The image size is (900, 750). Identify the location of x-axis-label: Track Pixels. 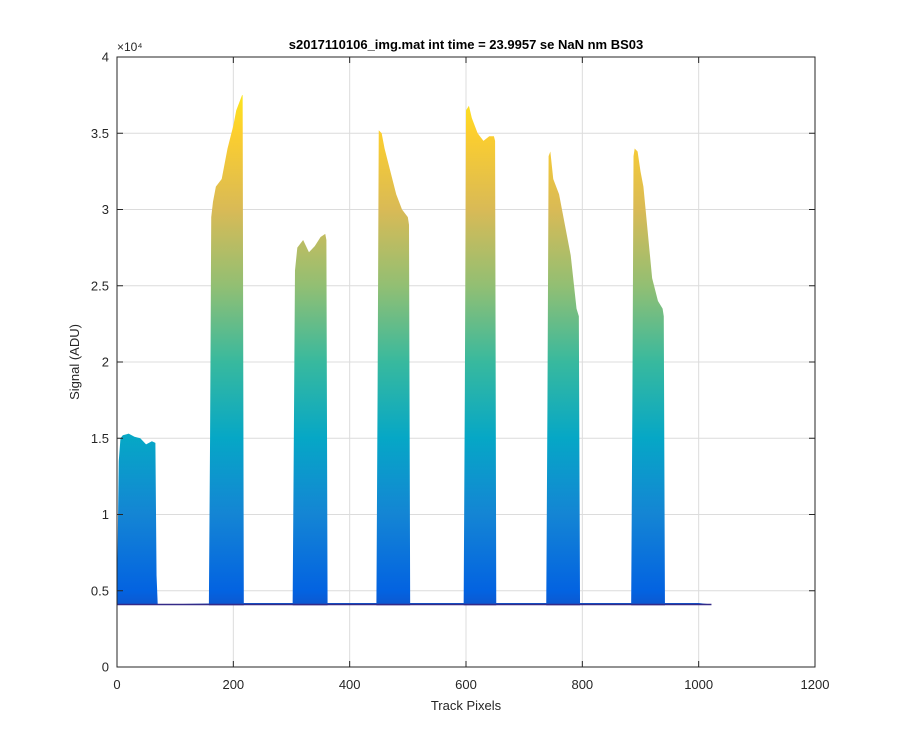
(466, 705).